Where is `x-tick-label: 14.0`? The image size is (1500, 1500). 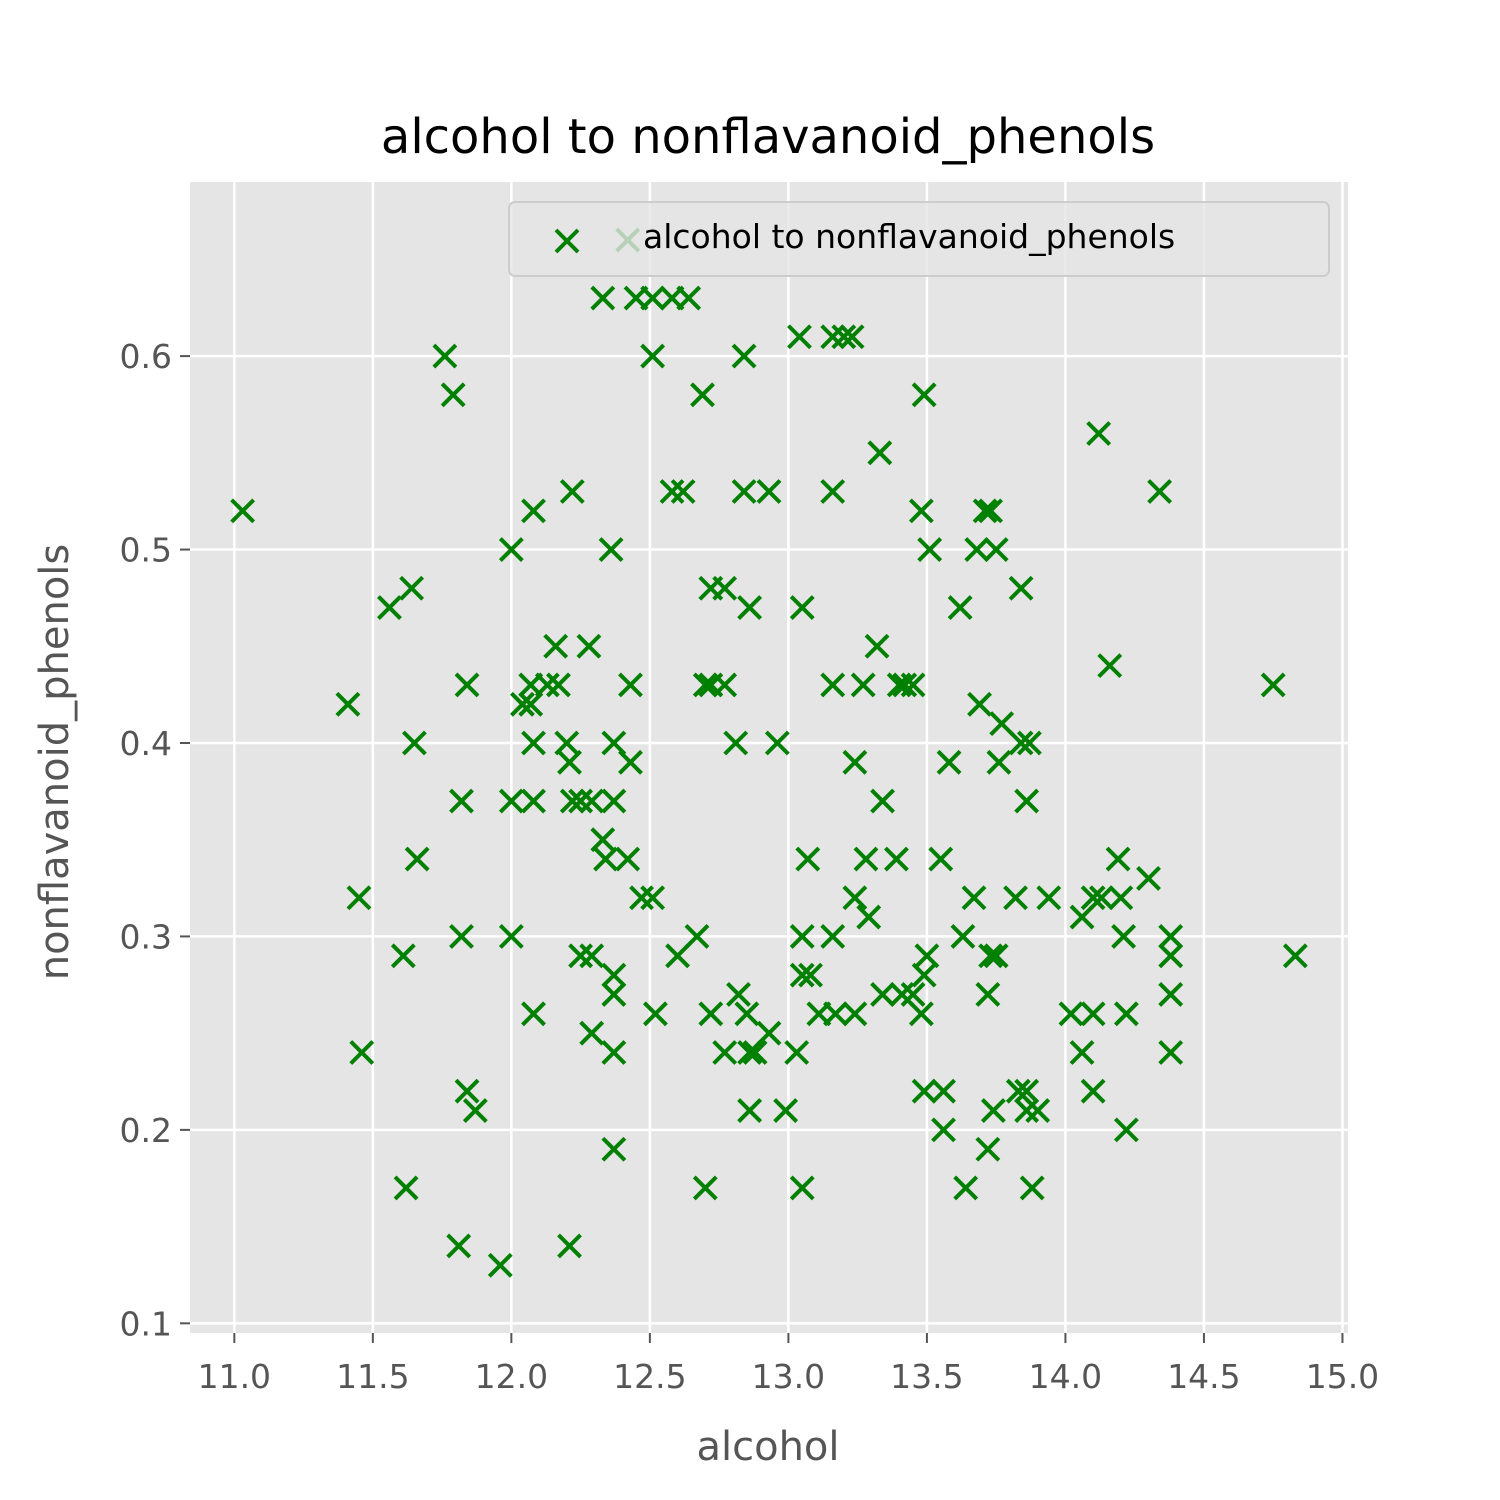
x-tick-label: 14.0 is located at coordinates (1065, 1376).